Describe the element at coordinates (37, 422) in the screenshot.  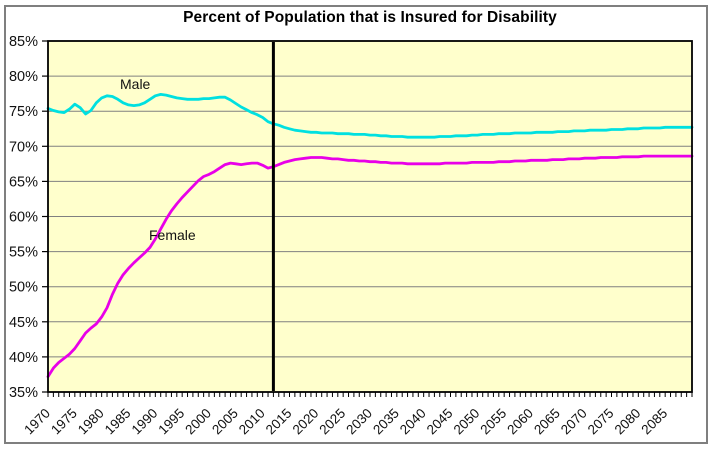
I see `svg-text: 1970` at that location.